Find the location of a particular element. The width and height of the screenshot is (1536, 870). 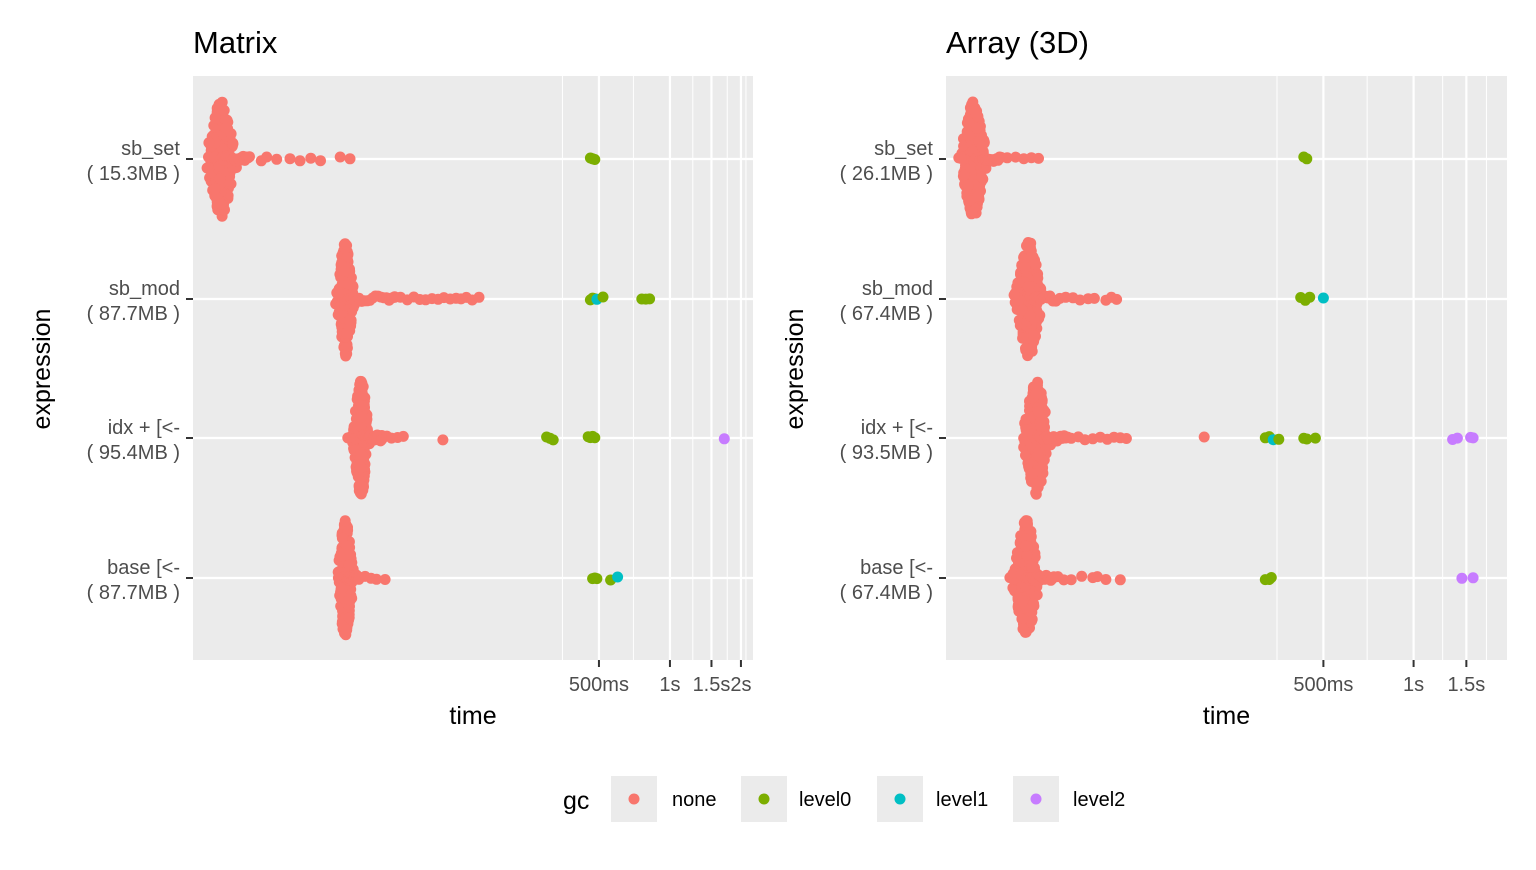

y-tick-label-size: ( 26.1MB ) is located at coordinates (886, 174).